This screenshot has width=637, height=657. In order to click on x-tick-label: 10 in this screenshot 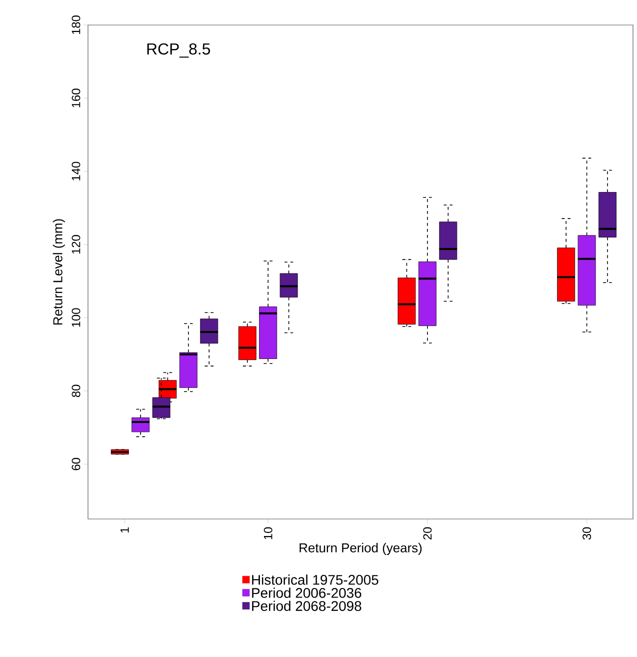, I will do `click(268, 533)`.